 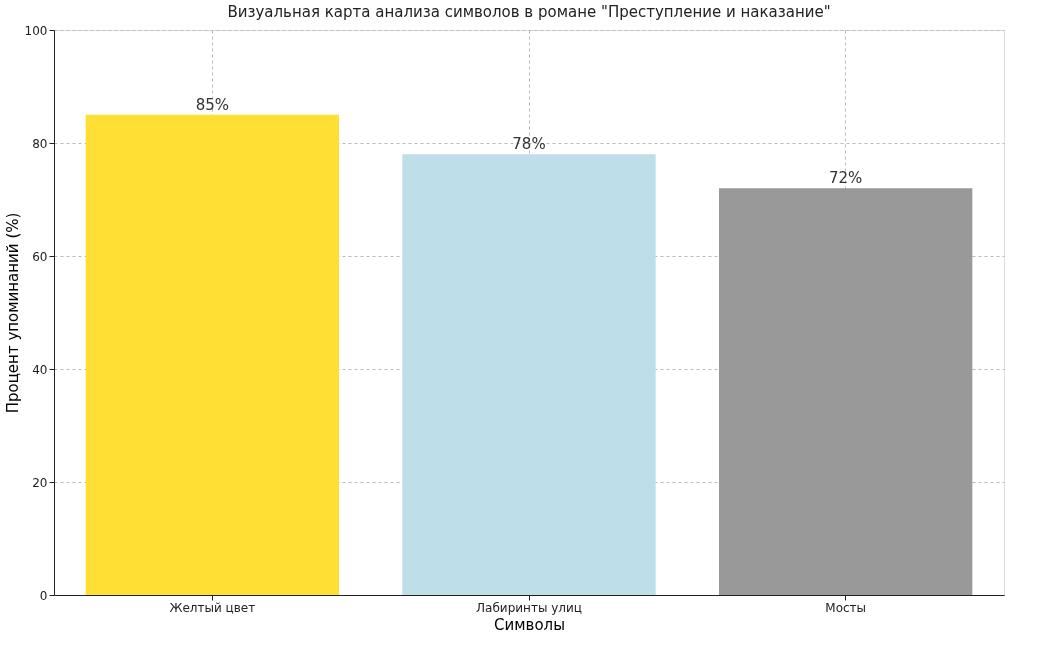 What do you see at coordinates (12, 313) in the screenshot?
I see `y-axis-title: Процент упоминаний (%)` at bounding box center [12, 313].